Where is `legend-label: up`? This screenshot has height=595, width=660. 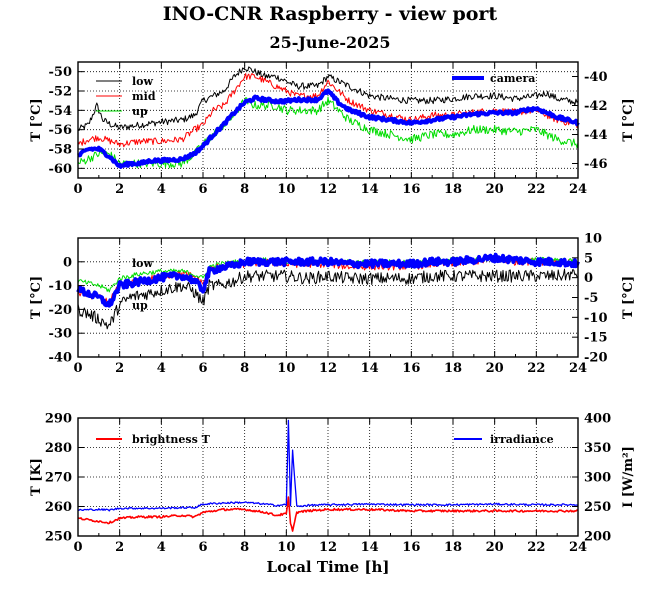 legend-label: up is located at coordinates (140, 111).